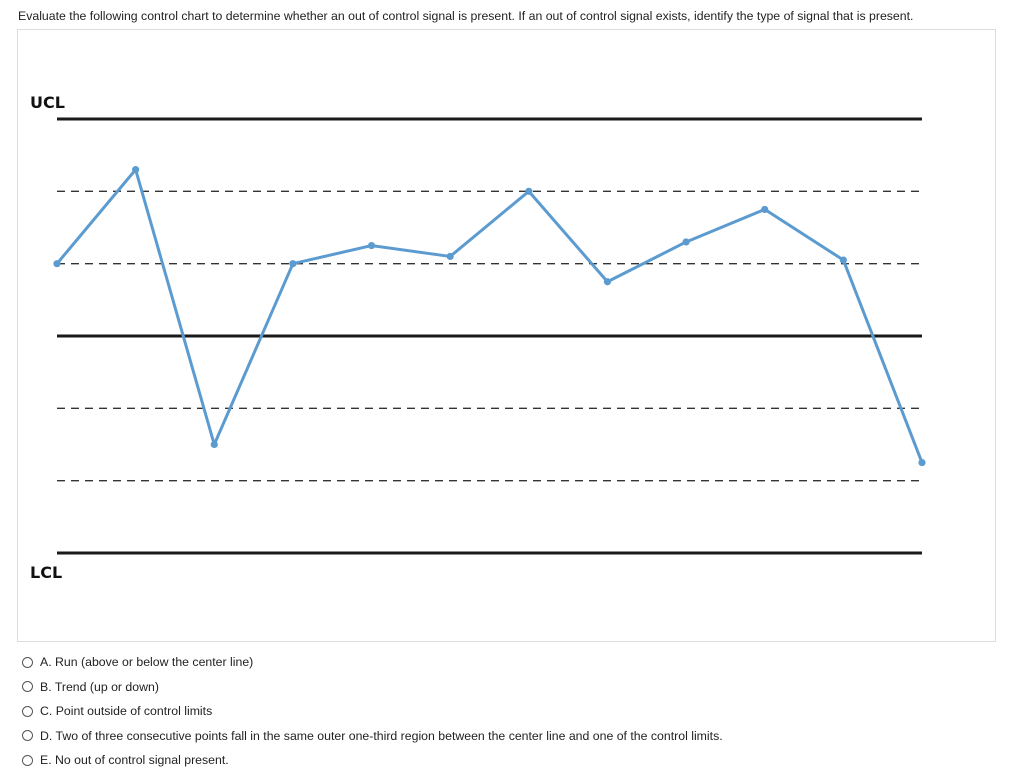 The width and height of the screenshot is (1024, 773). What do you see at coordinates (134, 760) in the screenshot?
I see `option-label: E. No out of control signal present.` at bounding box center [134, 760].